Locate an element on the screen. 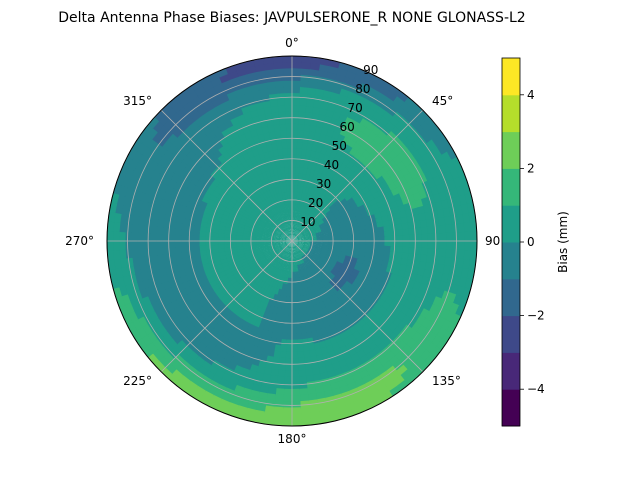 The image size is (640, 480). radial-tick-labels: 10 20 30 40 50 60 70 80 90 is located at coordinates (339, 146).